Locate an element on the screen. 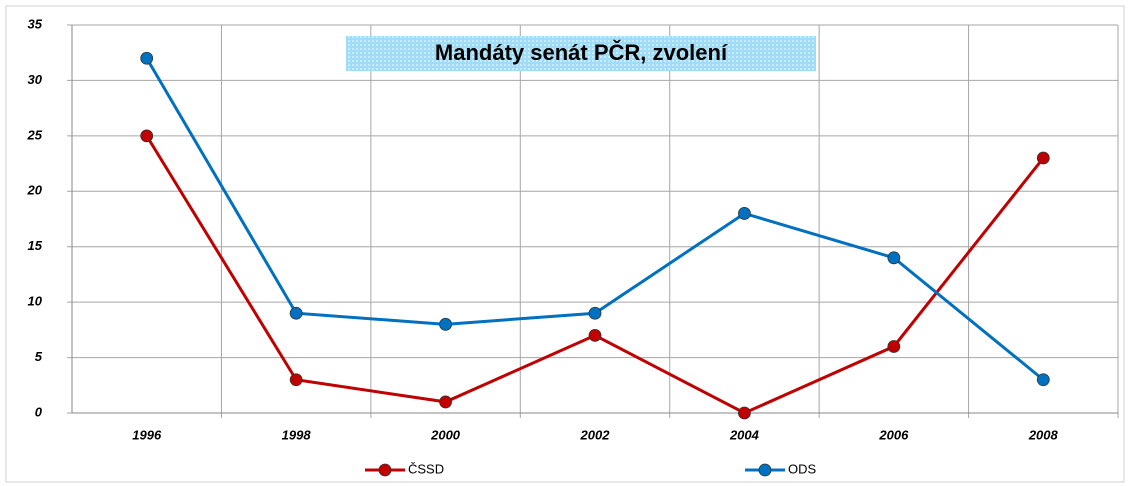  y-tick-label: 25 is located at coordinates (35, 134).